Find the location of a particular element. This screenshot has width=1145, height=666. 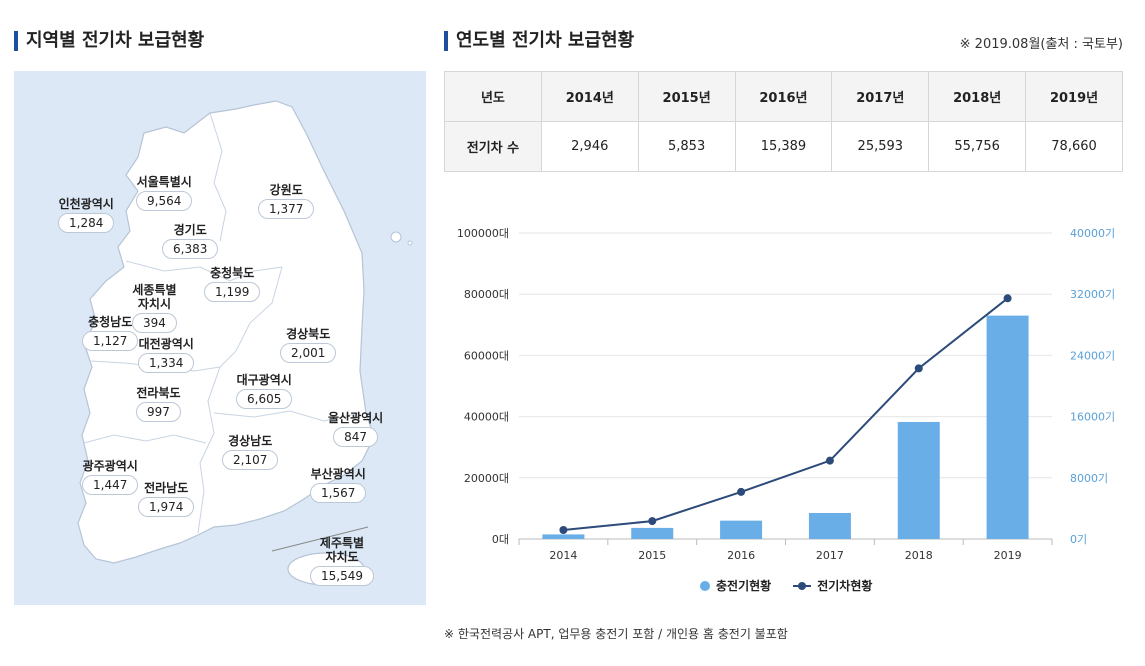

y-left-tick-label: 40000대 is located at coordinates (486, 417).